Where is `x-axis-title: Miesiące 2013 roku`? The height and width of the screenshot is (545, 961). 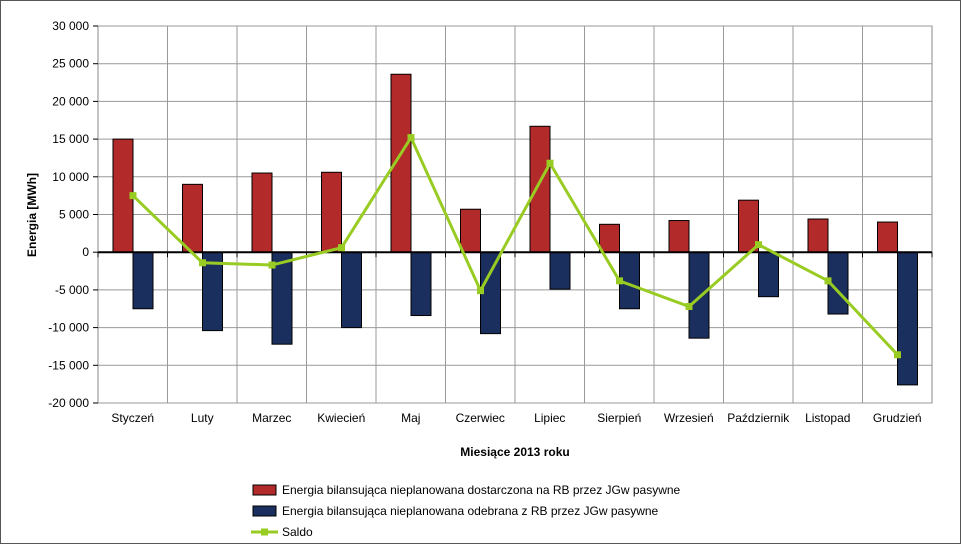 x-axis-title: Miesiące 2013 roku is located at coordinates (514, 452).